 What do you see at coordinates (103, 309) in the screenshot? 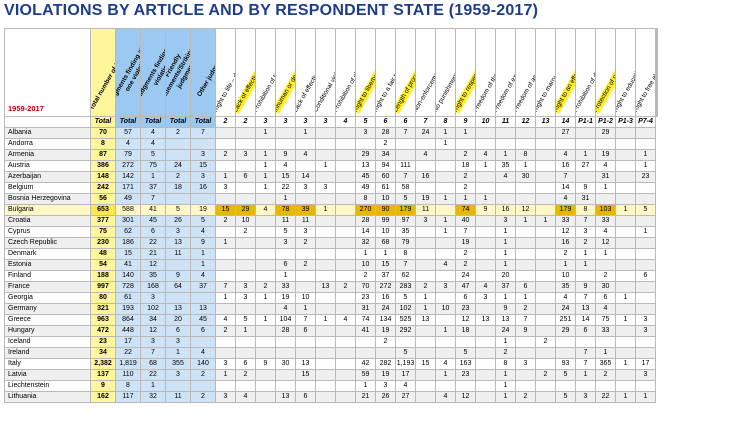
I see `value-cell: 321` at bounding box center [103, 309].